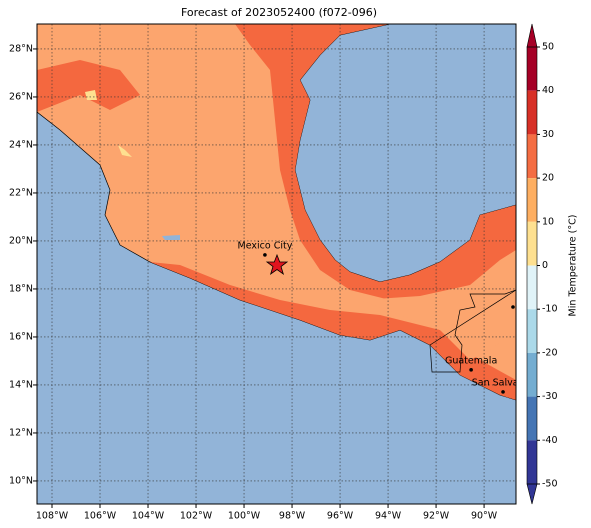 Image resolution: width=591 pixels, height=528 pixels. What do you see at coordinates (548, 221) in the screenshot?
I see `colorbar-tick-label: 10` at bounding box center [548, 221].